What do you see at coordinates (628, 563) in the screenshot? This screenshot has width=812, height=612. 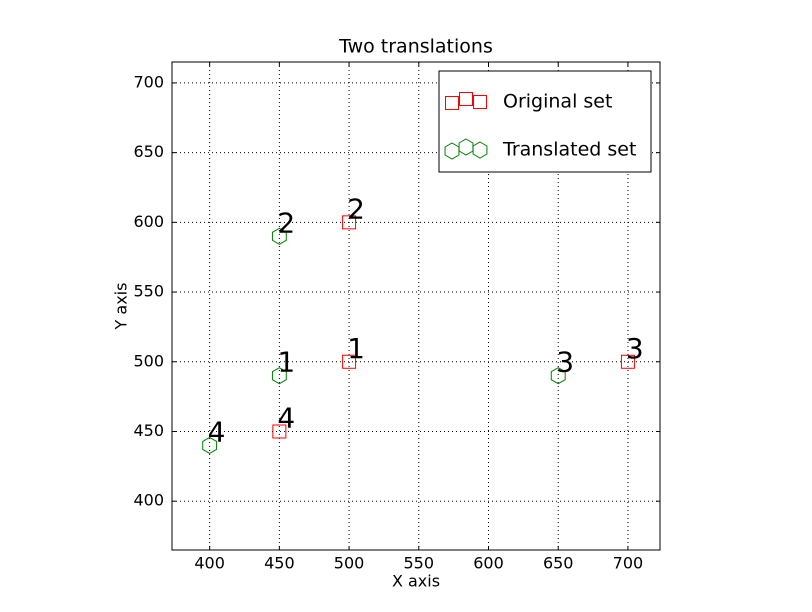 I see `x-tick-label: 700` at bounding box center [628, 563].